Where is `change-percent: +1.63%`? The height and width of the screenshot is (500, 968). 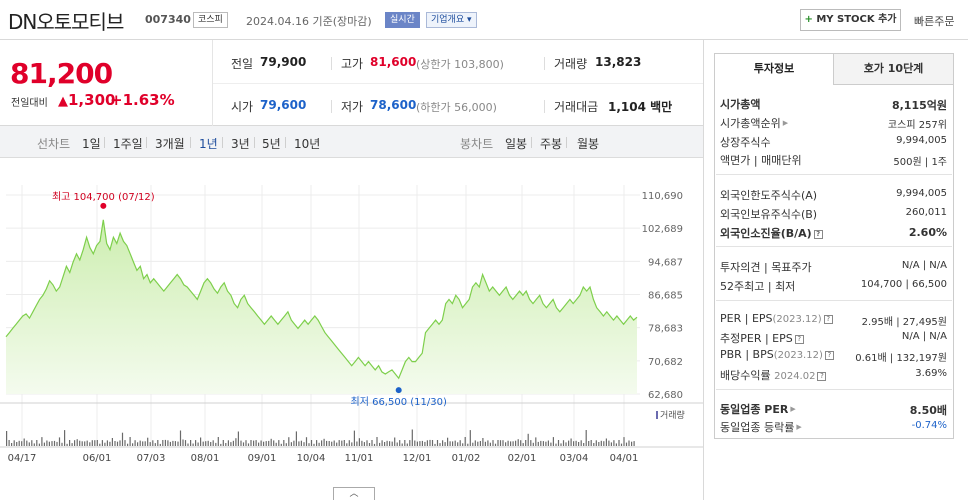 change-percent: +1.63% is located at coordinates (142, 100).